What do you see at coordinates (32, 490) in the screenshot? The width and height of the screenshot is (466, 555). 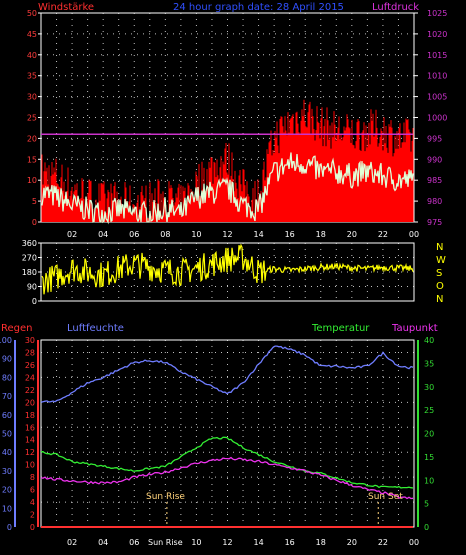 I see `rain-tick-label: 6` at bounding box center [32, 490].